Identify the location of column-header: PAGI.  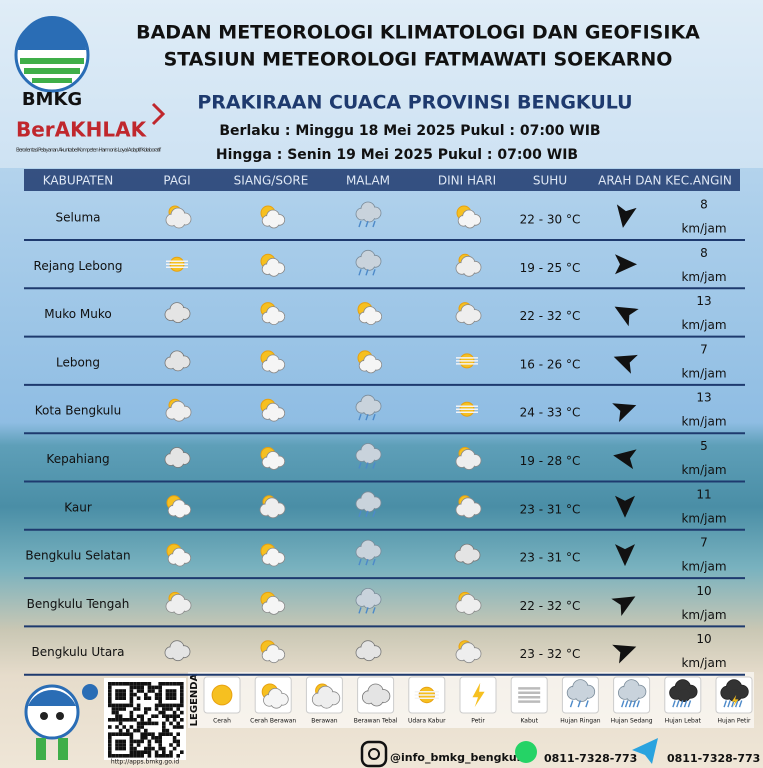
(176, 181).